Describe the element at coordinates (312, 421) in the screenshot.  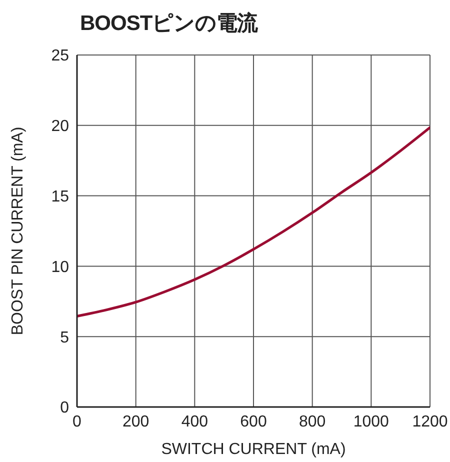
I see `x-tick-label: 800` at that location.